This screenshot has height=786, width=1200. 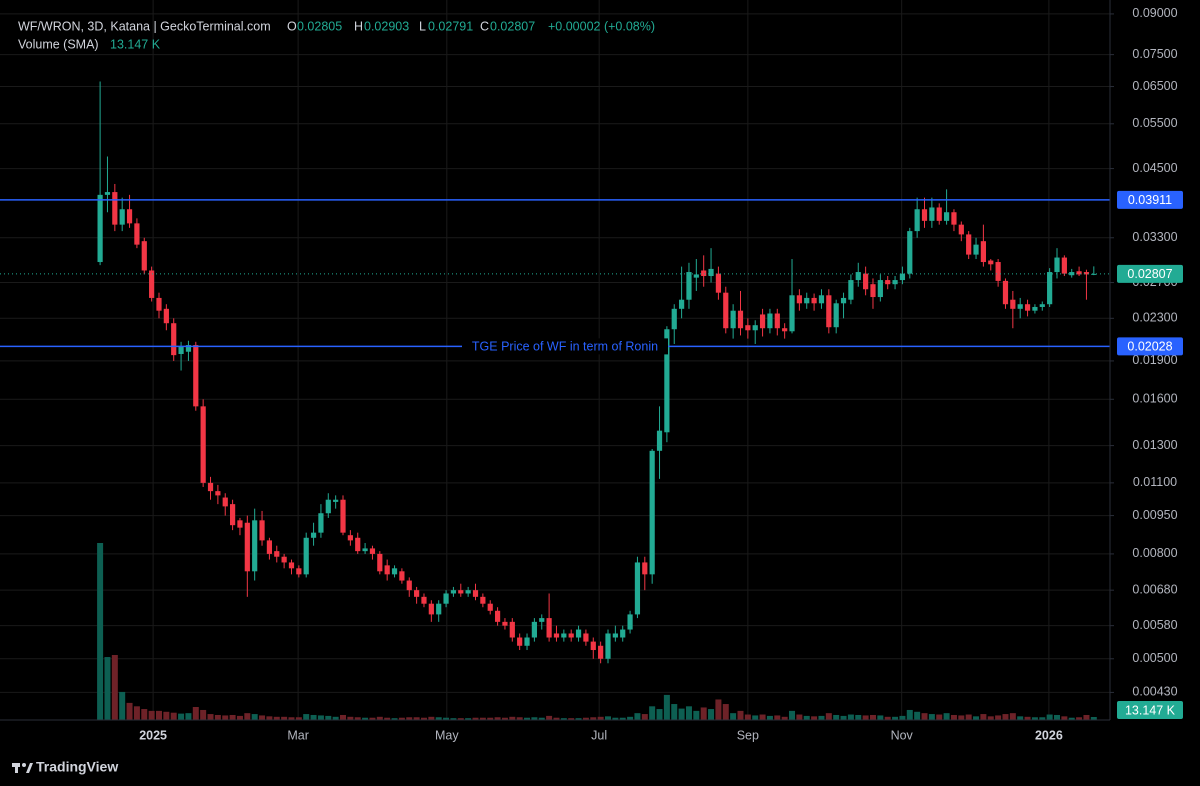 I want to click on logo, so click(x=22, y=768).